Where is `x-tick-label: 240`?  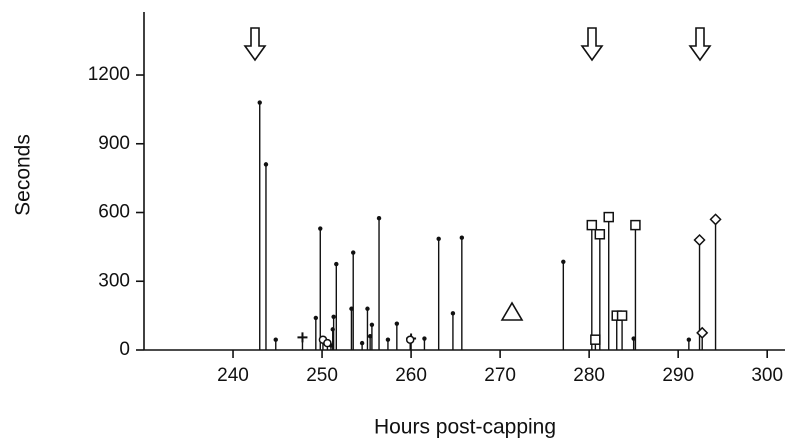
x-tick-label: 240 is located at coordinates (233, 375).